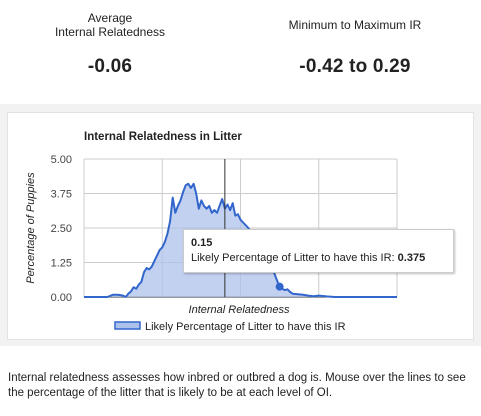  What do you see at coordinates (202, 243) in the screenshot?
I see `tooltip-x-value: 0.15` at bounding box center [202, 243].